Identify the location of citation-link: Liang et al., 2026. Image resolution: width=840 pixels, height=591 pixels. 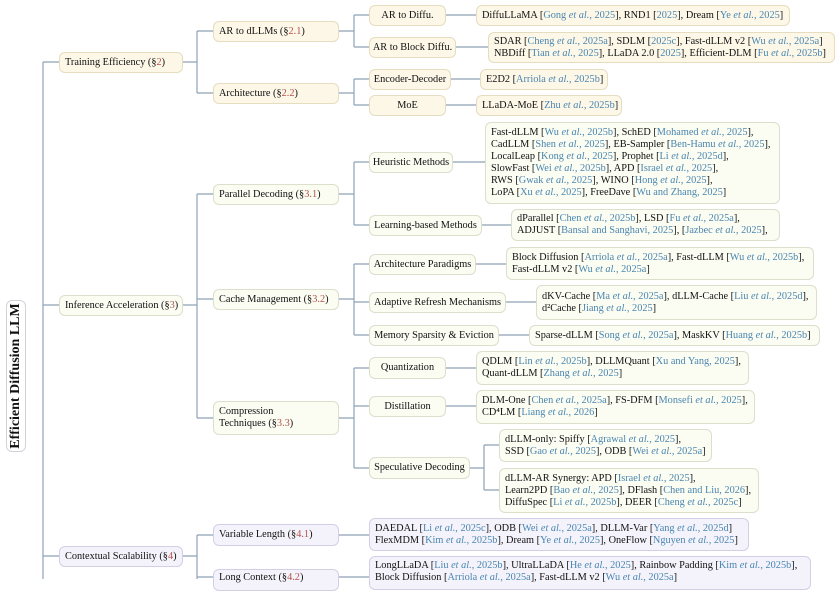
(558, 412).